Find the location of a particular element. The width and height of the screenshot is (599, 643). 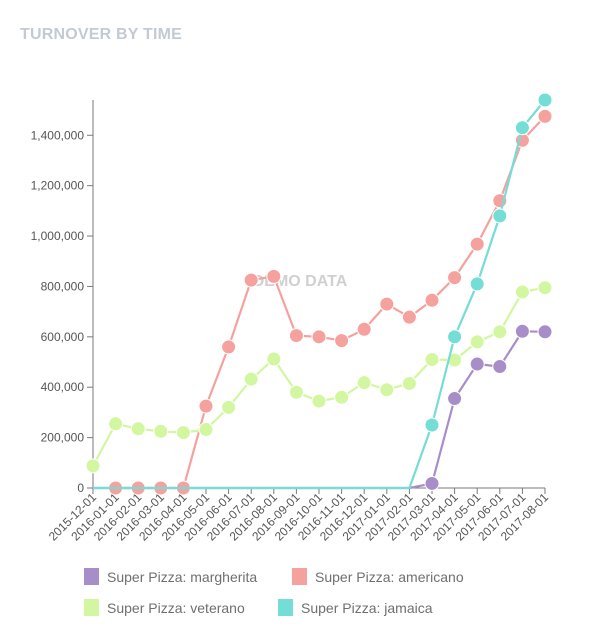

y-tick-label: 1,000,000 is located at coordinates (58, 236).